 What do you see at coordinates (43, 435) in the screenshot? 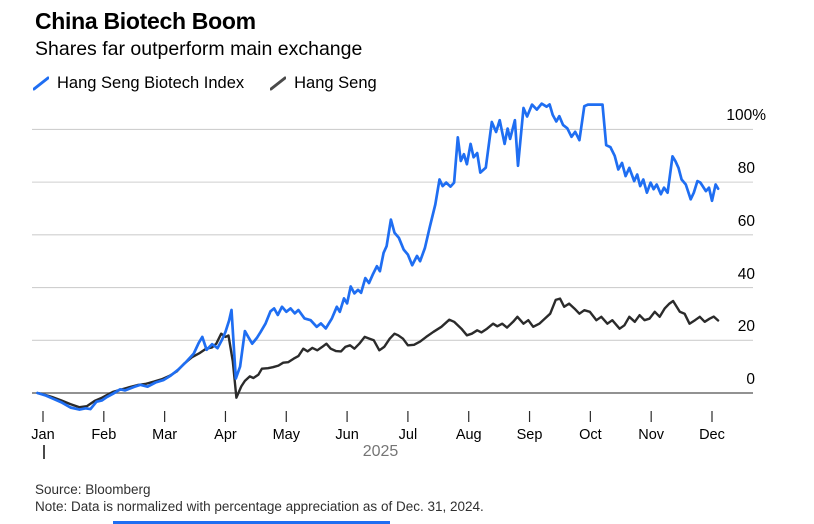
I see `x-axis-label-jan: Jan` at bounding box center [43, 435].